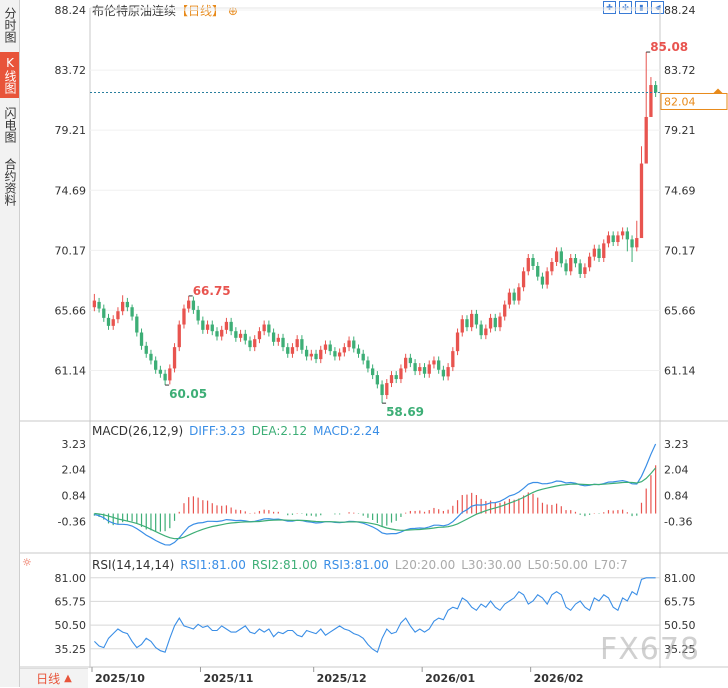  I want to click on price-tick-label-right: 70.17, so click(680, 250).